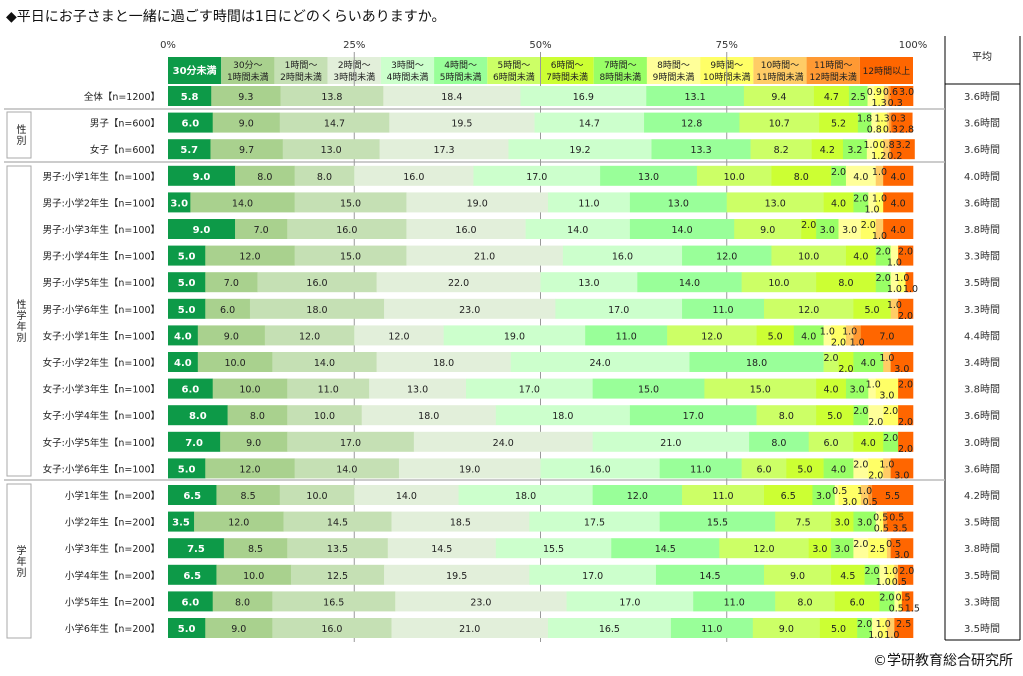  I want to click on data-label: 0.9, so click(874, 92).